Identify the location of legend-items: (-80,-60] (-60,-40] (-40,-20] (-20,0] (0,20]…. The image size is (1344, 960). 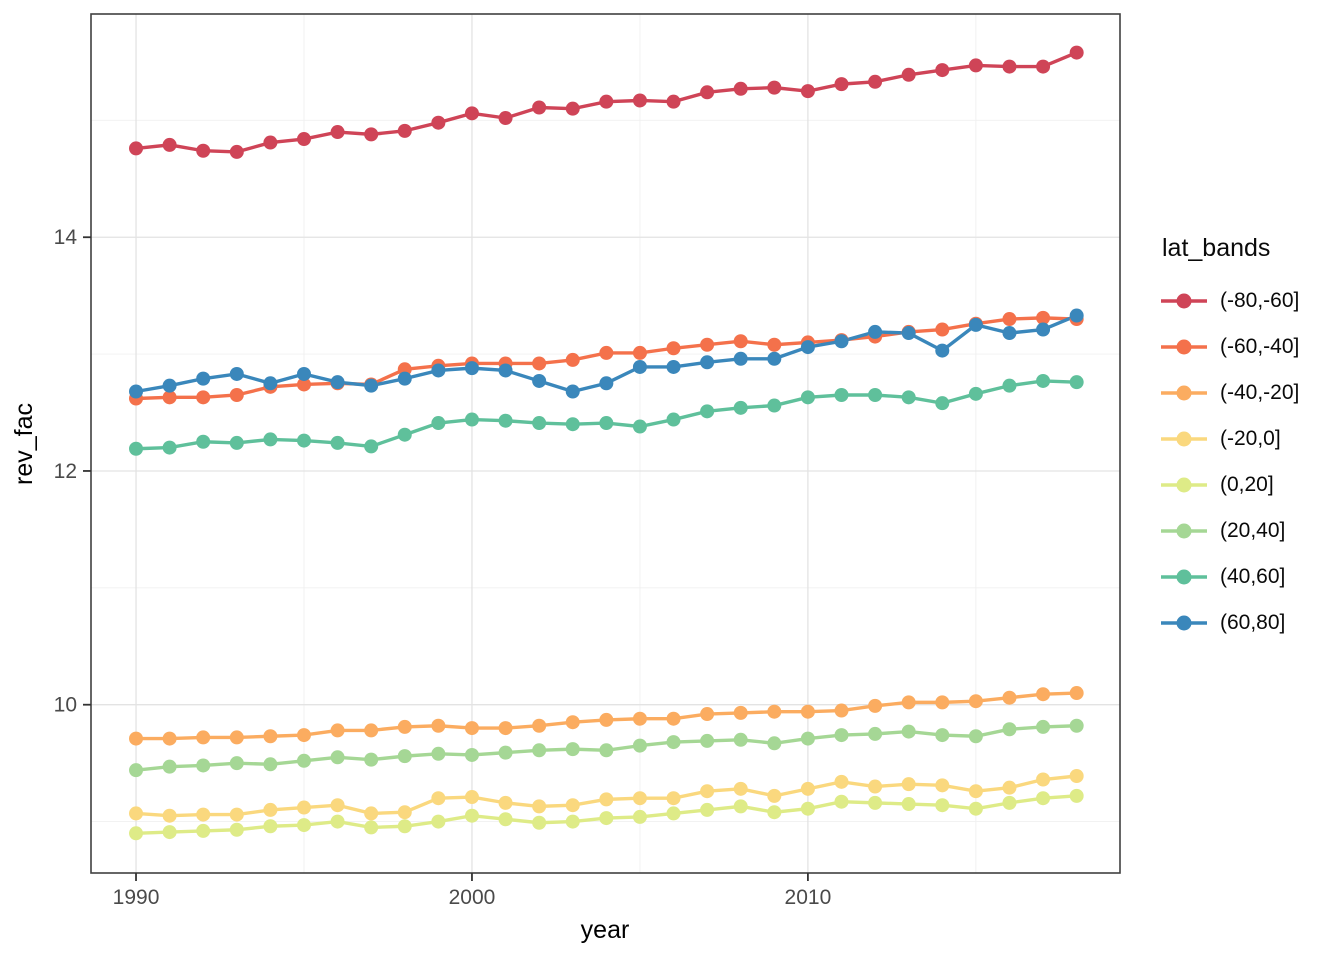
(1229, 462).